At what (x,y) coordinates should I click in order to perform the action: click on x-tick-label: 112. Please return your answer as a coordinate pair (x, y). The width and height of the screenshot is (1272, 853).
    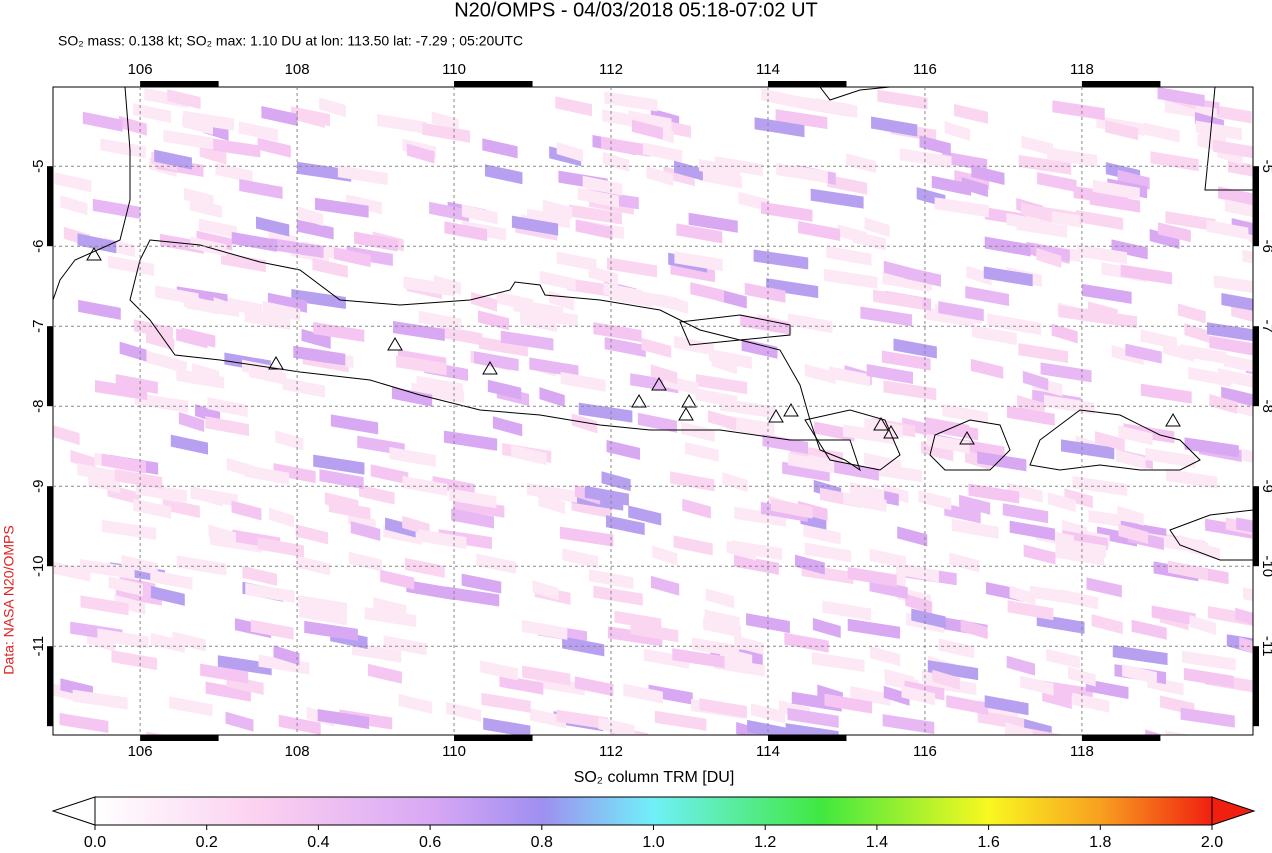
    Looking at the image, I should click on (611, 751).